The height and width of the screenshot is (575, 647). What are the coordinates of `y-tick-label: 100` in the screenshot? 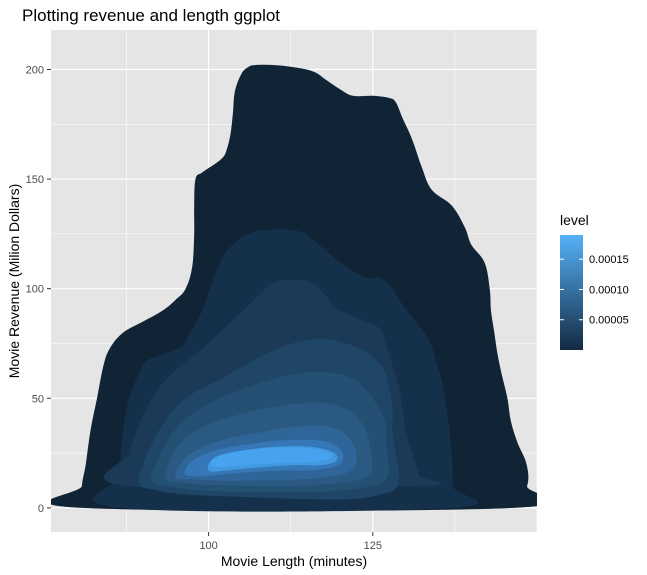 It's located at (35, 290).